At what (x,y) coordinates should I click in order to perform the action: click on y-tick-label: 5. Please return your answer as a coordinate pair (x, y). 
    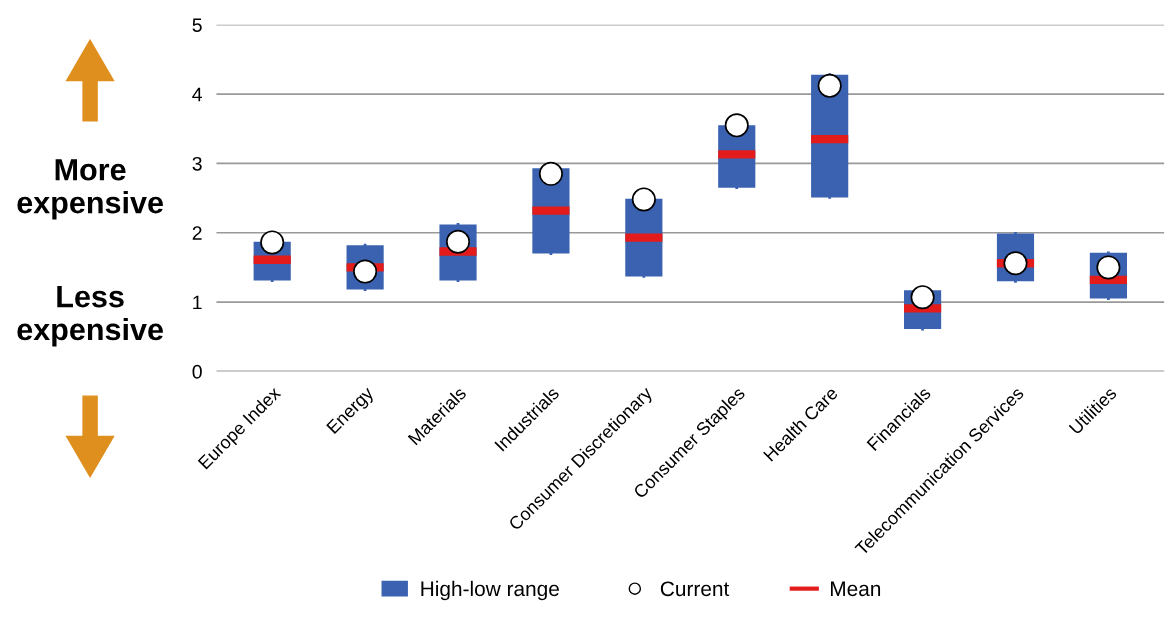
    Looking at the image, I should click on (197, 25).